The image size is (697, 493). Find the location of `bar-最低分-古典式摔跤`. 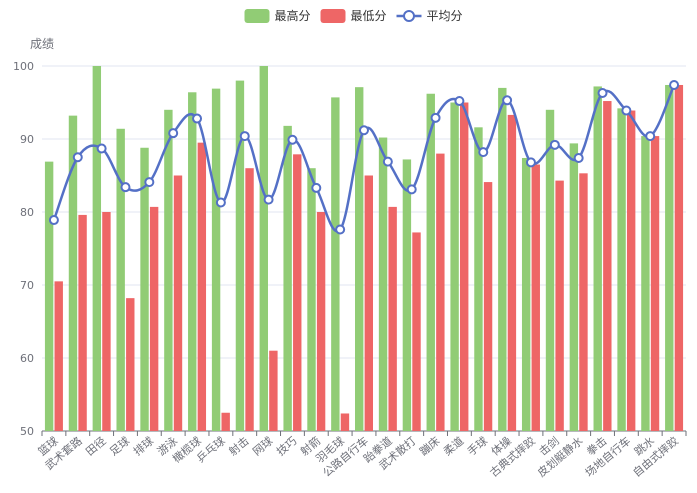

bar-最低分-古典式摔跤 is located at coordinates (535, 298).